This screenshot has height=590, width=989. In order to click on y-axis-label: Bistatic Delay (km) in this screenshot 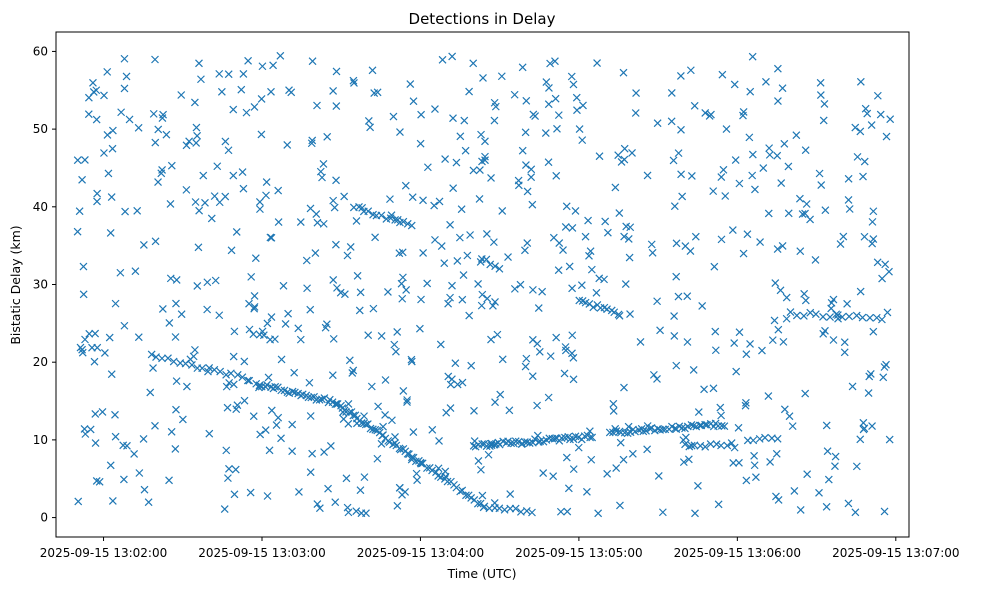, I will do `click(15, 284)`.